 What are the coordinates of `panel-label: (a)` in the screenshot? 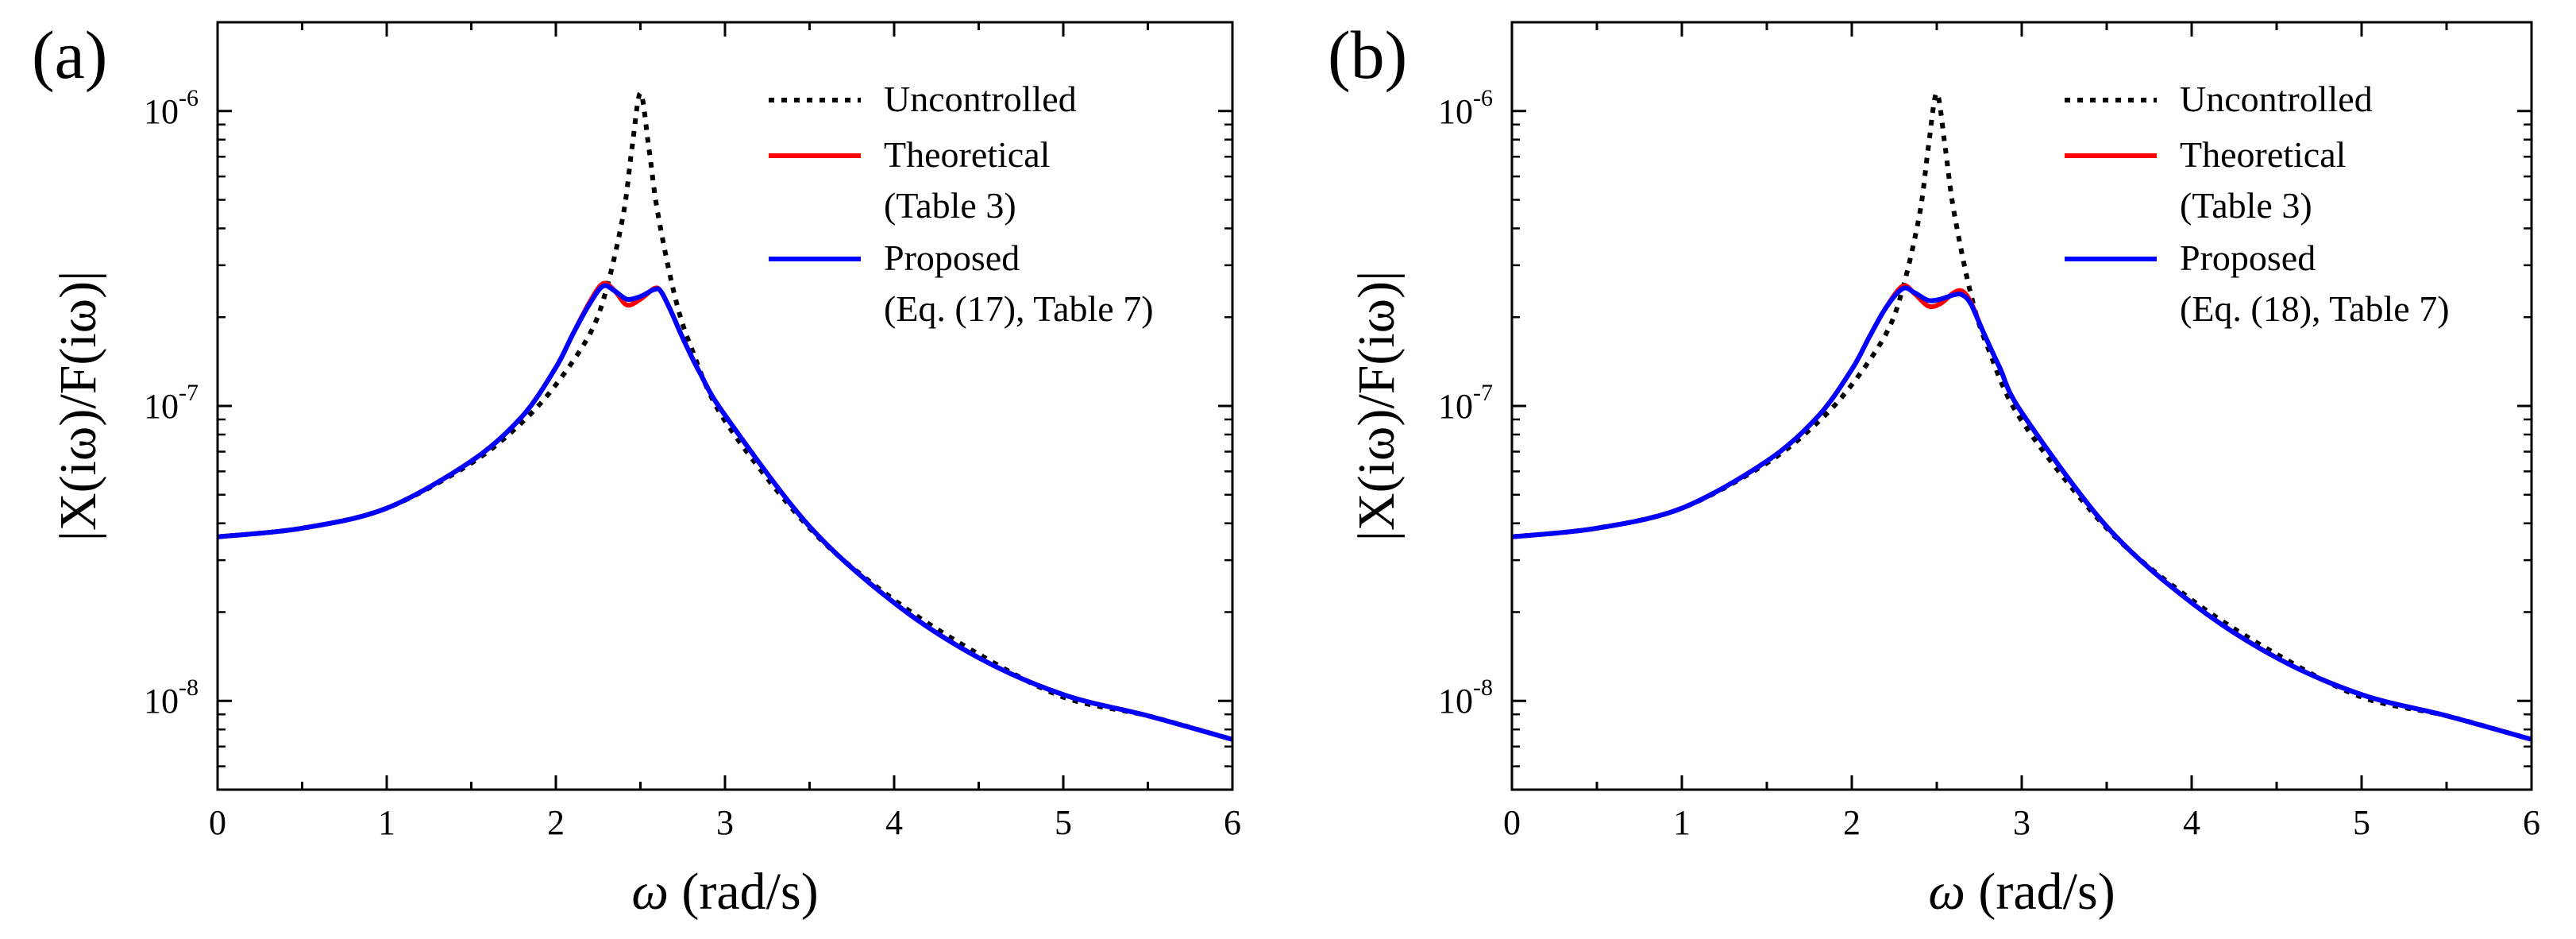 It's located at (69, 55).